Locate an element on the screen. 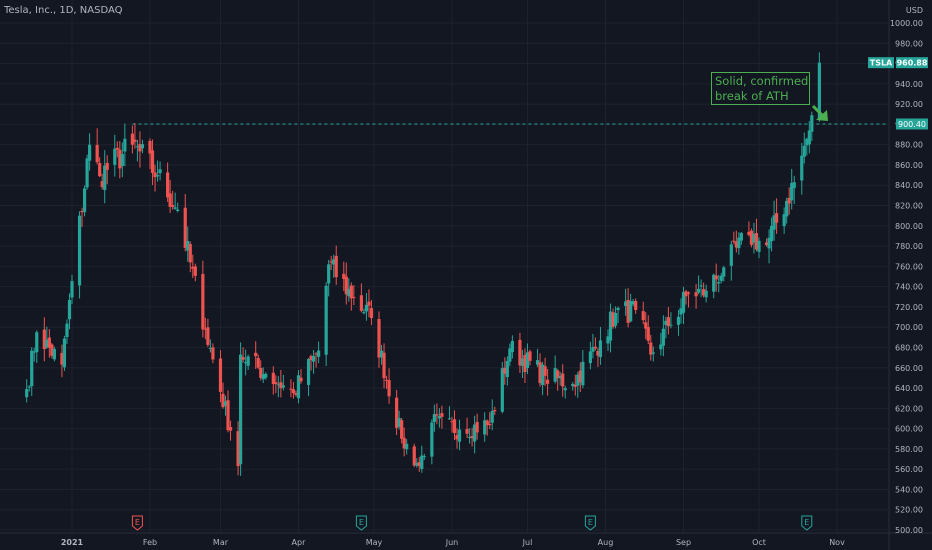 Image resolution: width=932 pixels, height=550 pixels. annotation-box: Solid, confirmed break of ATH is located at coordinates (760, 88).